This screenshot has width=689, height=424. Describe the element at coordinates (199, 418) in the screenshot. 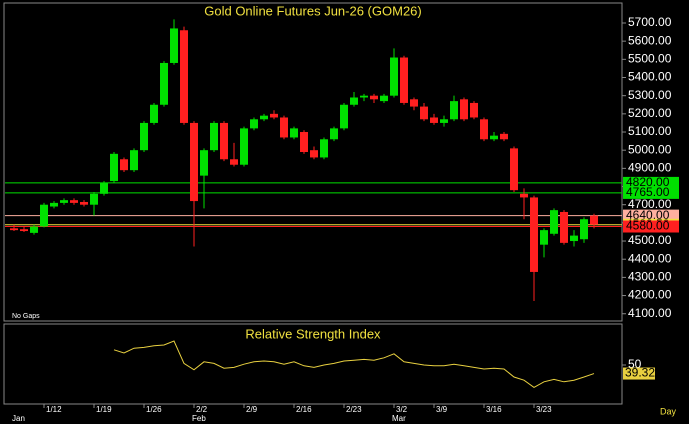

I see `month-label: Feb` at that location.